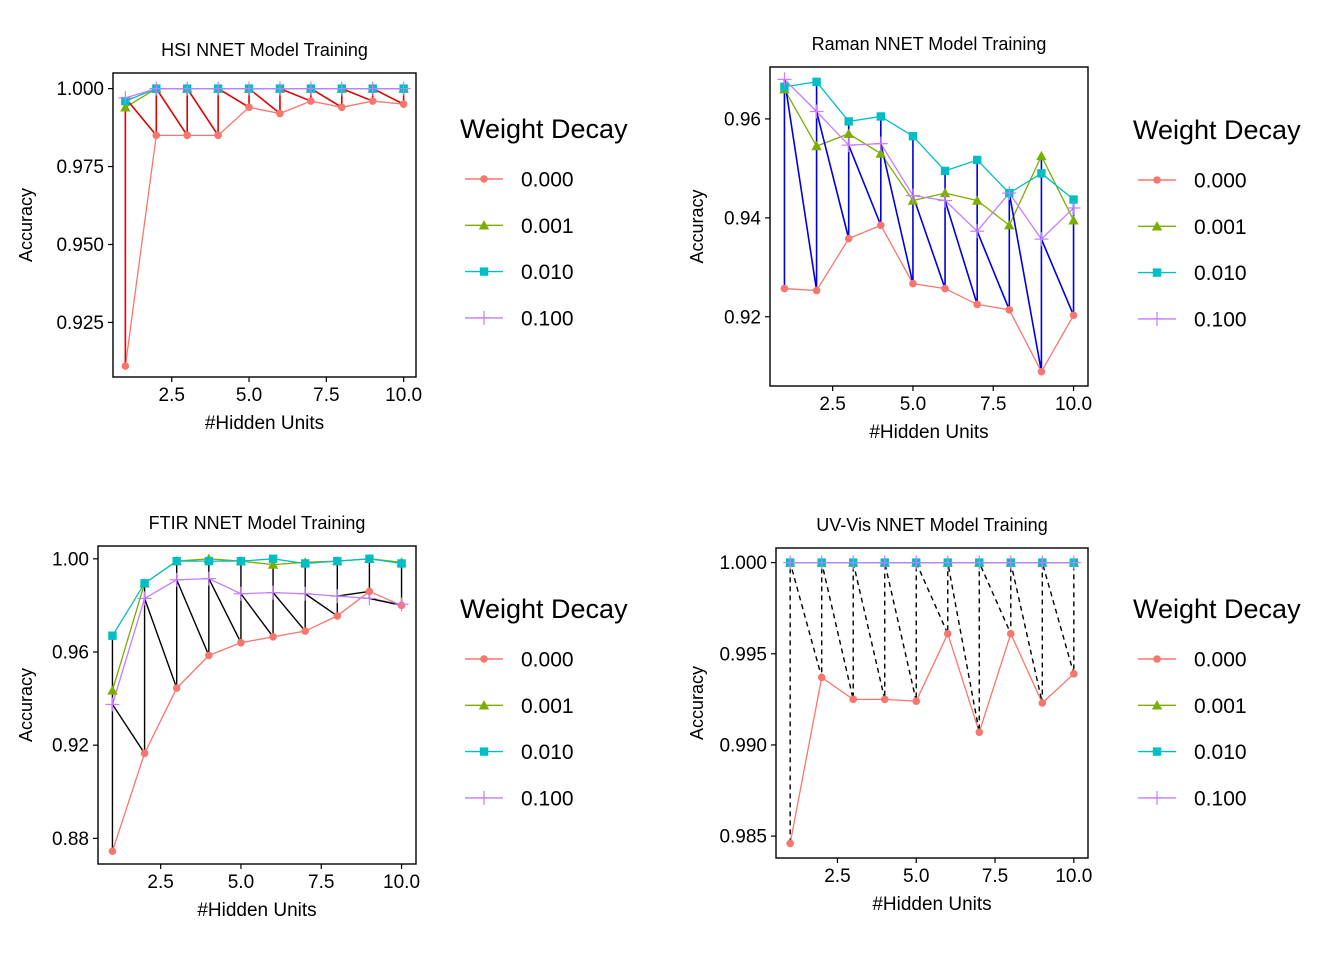 The height and width of the screenshot is (960, 1344). I want to click on series-line-0.100, so click(256, 641).